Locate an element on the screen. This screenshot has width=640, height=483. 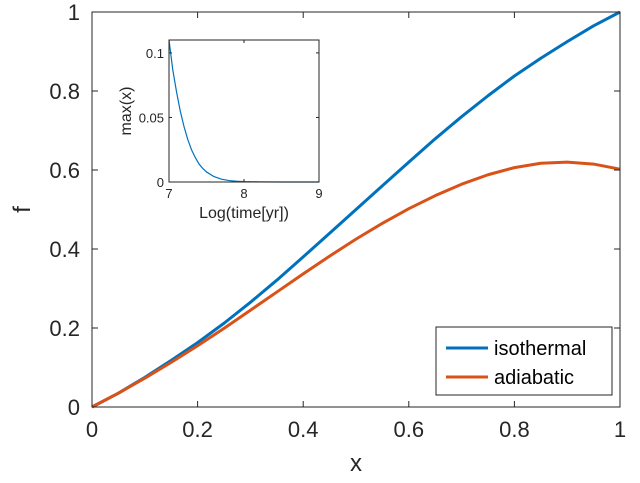
y-tick-label: 0.6 is located at coordinates (64, 170).